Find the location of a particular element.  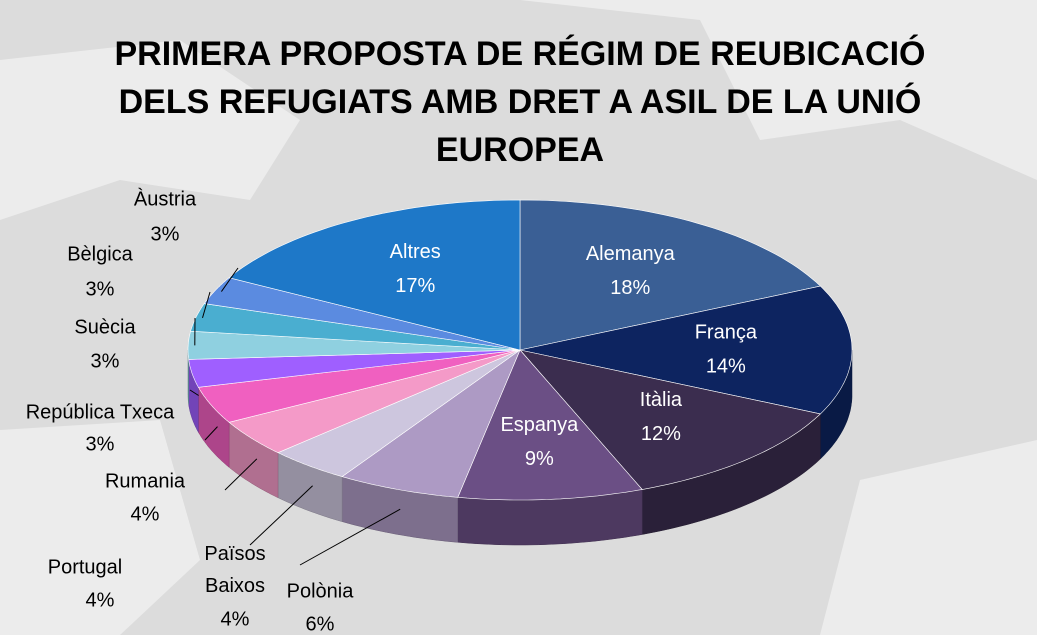

category-label: Espanya is located at coordinates (539, 425).